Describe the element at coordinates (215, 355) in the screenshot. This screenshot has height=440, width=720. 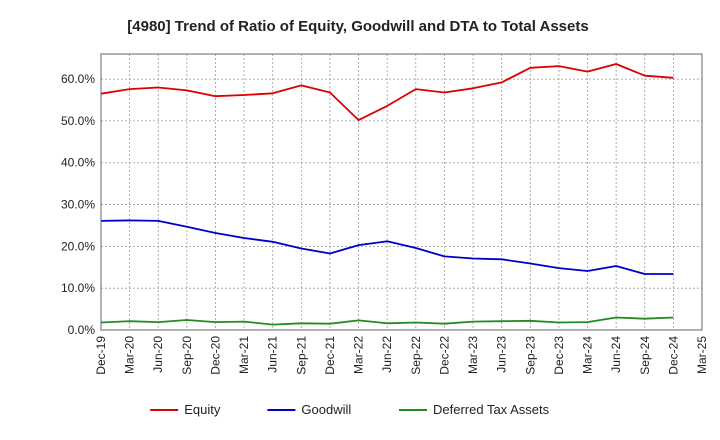
I see `x-tick-label: Dec-20` at that location.